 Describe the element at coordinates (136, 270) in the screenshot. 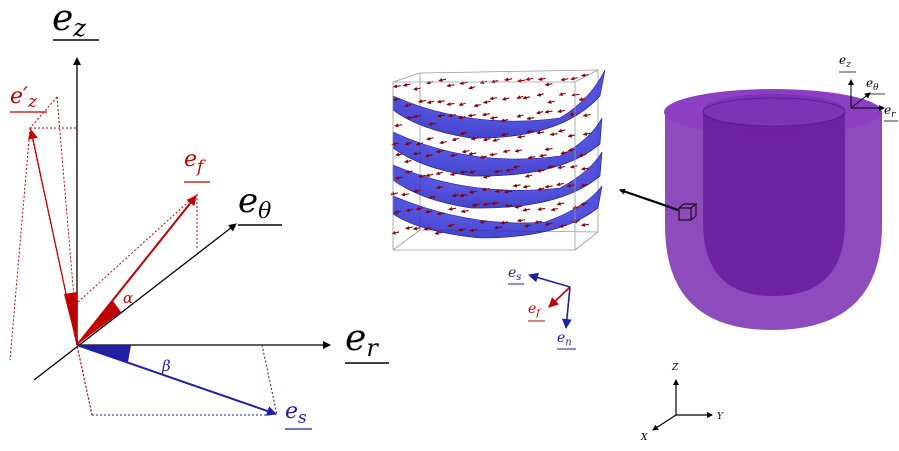

I see `ef-vector` at that location.